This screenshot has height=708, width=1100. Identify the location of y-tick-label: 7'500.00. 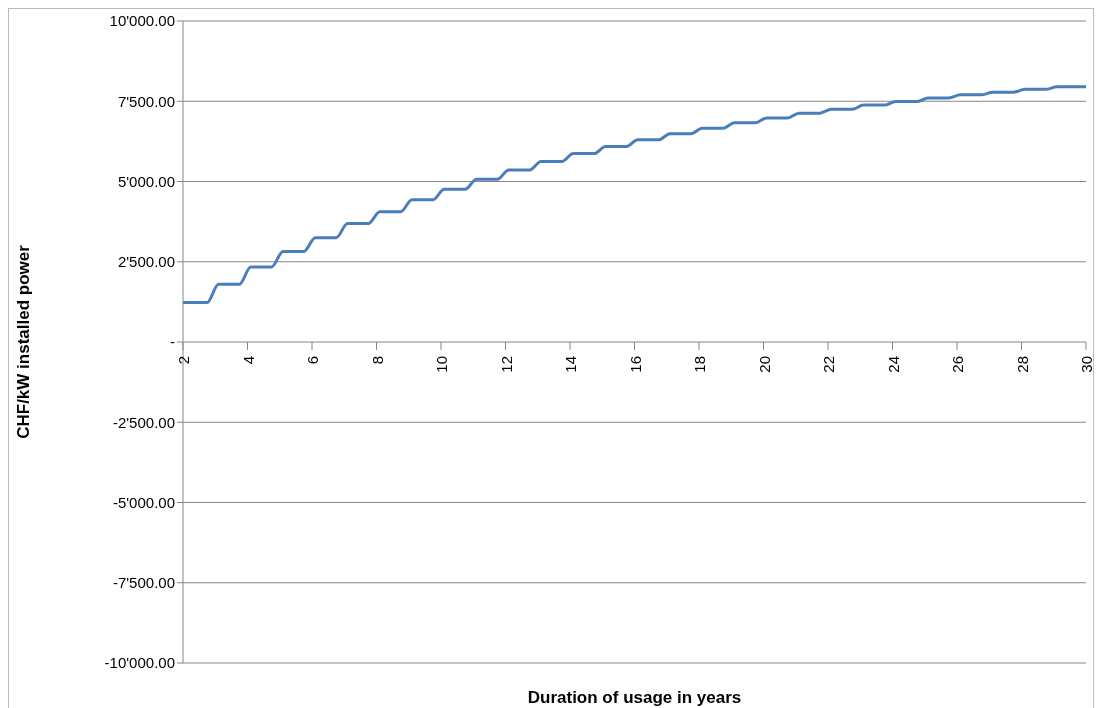
(146, 101).